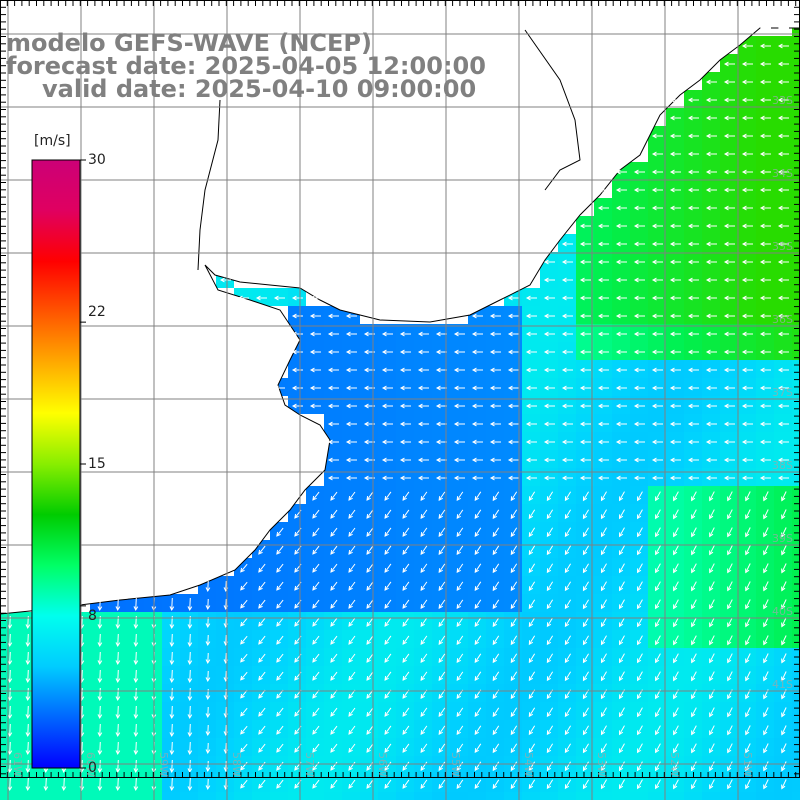 The image size is (800, 800). Describe the element at coordinates (17, 764) in the screenshot. I see `longitude-label: 61W` at that location.